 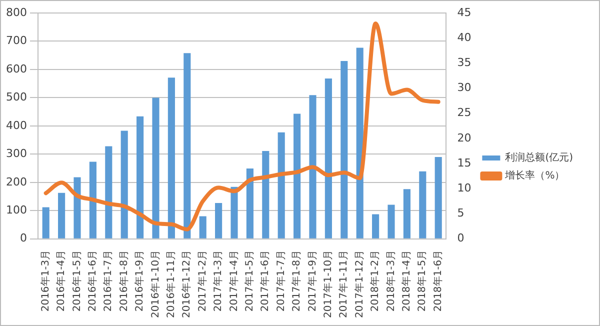 I want to click on y2-tick-label: 10, so click(x=464, y=188).